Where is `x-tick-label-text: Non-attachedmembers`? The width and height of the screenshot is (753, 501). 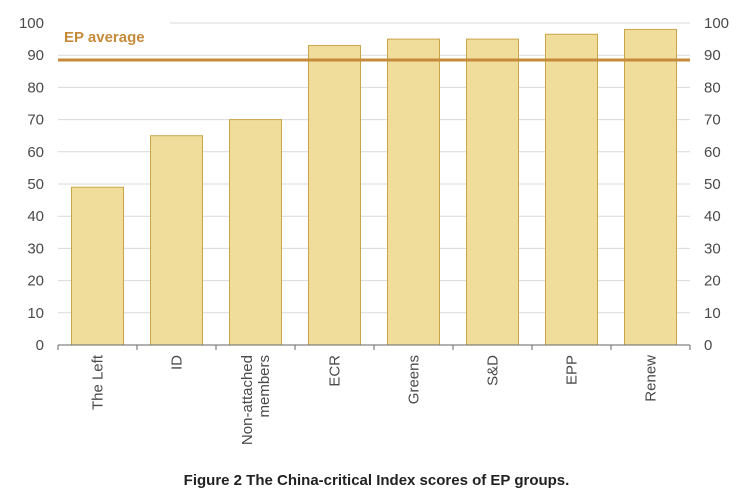 x-tick-label-text: Non-attachedmembers is located at coordinates (256, 400).